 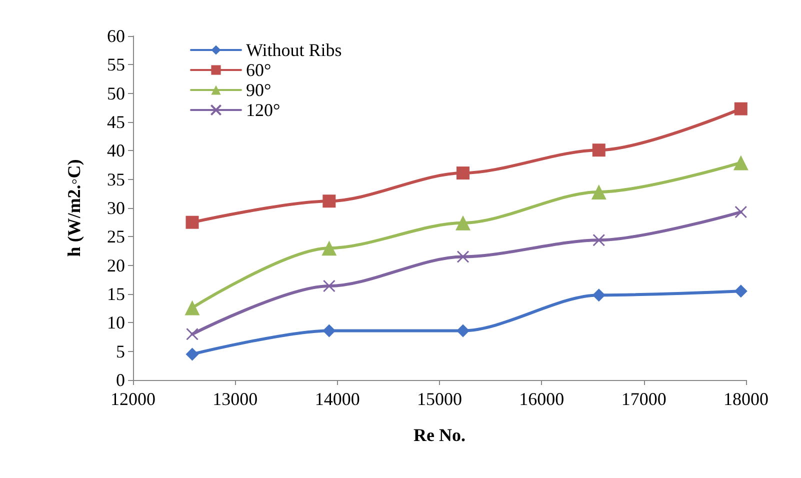 I want to click on y-tick-label: 40, so click(x=116, y=150).